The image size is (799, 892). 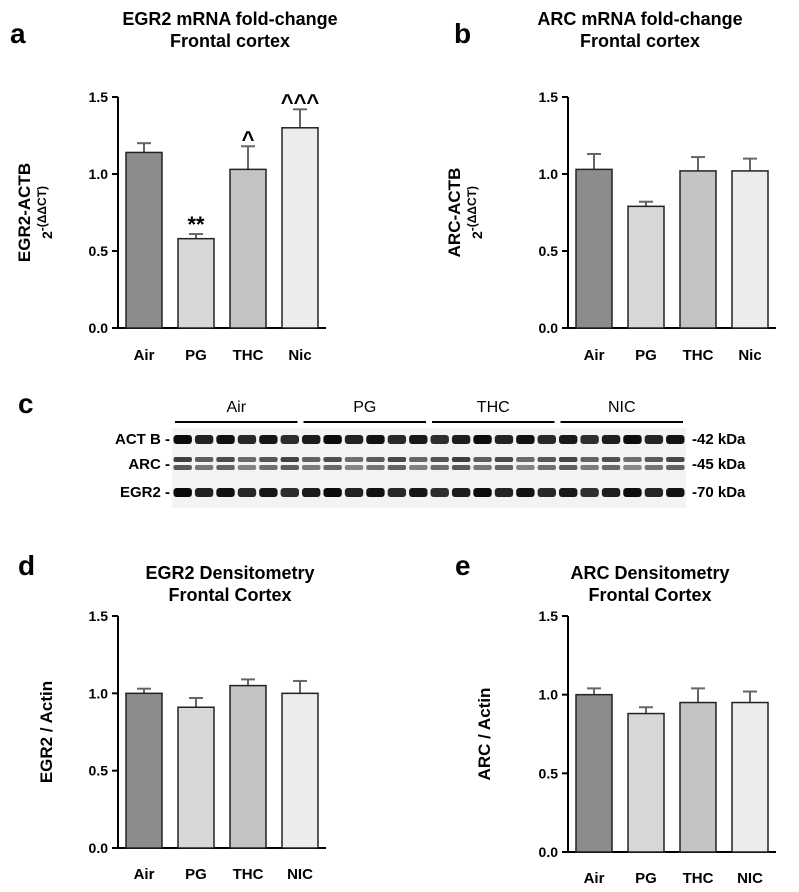 What do you see at coordinates (549, 328) in the screenshot?
I see `chart-b-y-tick-label: 0.0` at bounding box center [549, 328].